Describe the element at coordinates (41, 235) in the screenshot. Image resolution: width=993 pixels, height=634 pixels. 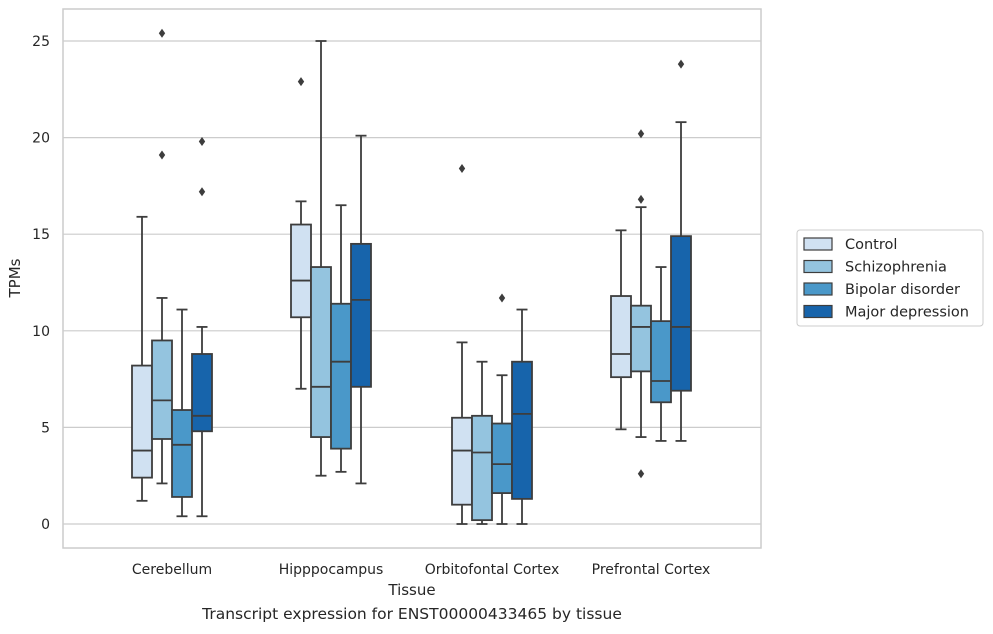
I see `y-tick-label: 15` at that location.